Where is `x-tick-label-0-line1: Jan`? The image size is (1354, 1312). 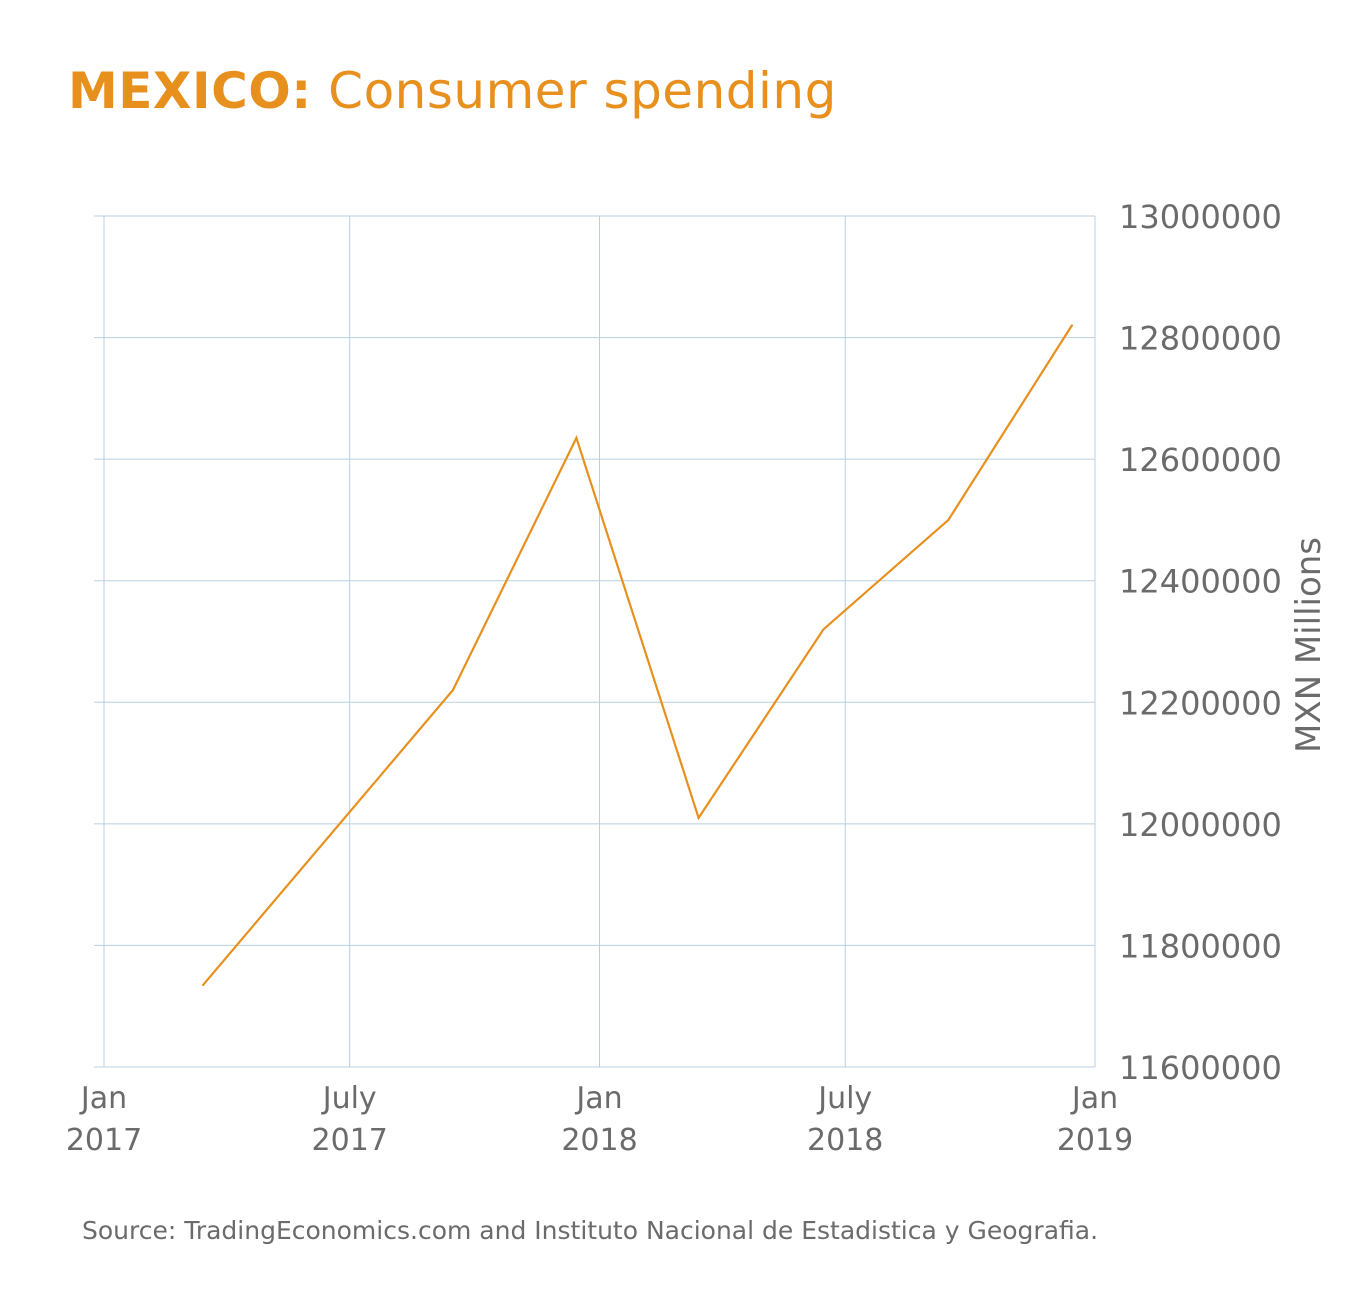 x-tick-label-0-line1: Jan is located at coordinates (103, 1098).